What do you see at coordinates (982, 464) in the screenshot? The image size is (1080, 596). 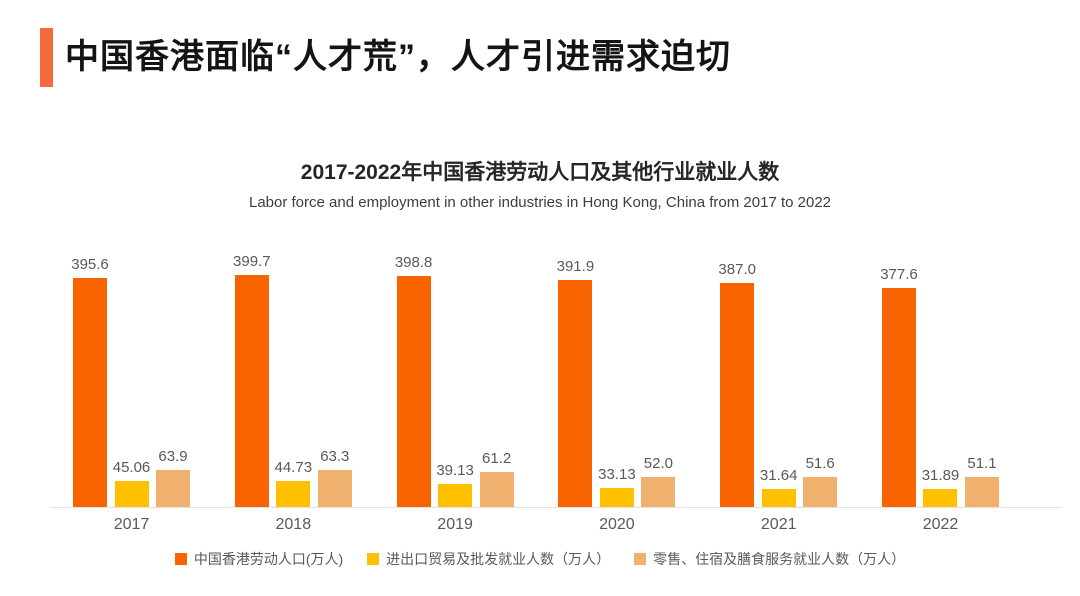 I see `bar-value-label: 51.1` at bounding box center [982, 464].